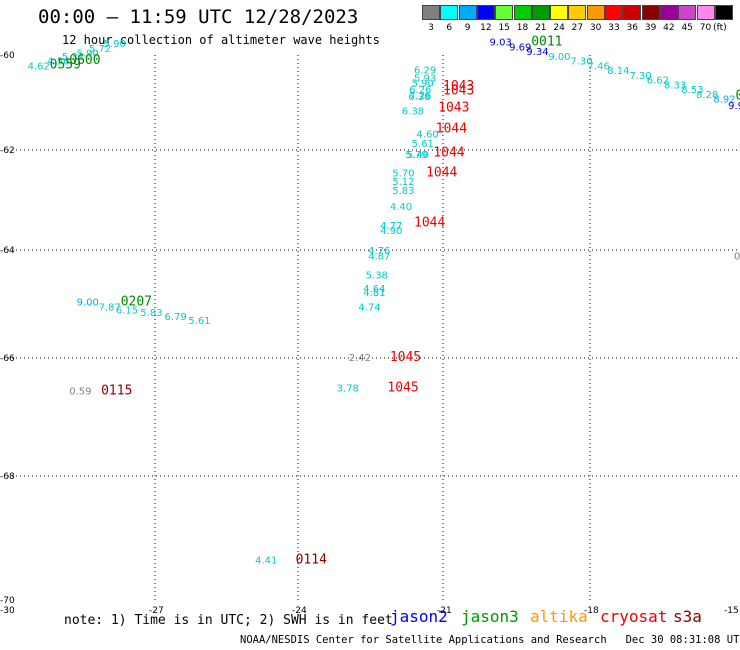  I want to click on wave-height-value: 4.81, so click(374, 293).